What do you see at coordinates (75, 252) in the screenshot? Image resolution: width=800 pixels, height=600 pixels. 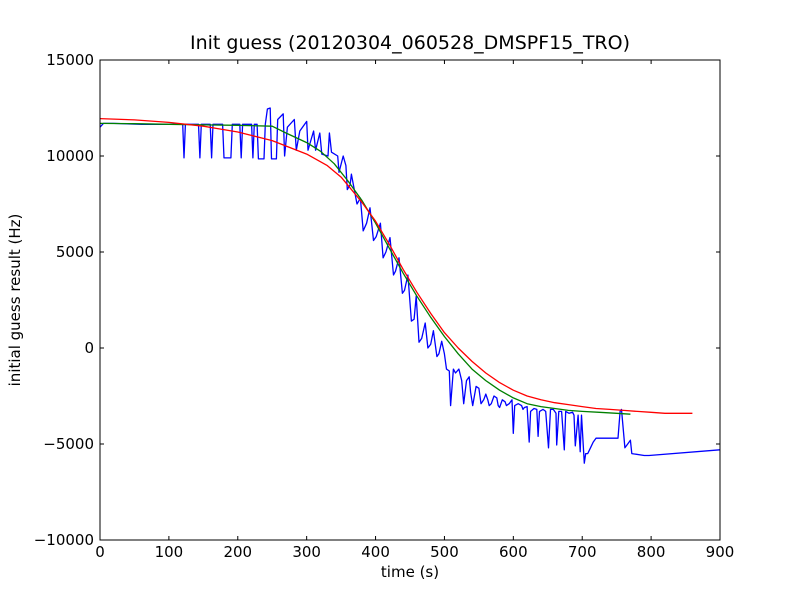 I see `y-tick-label: 5000` at bounding box center [75, 252].